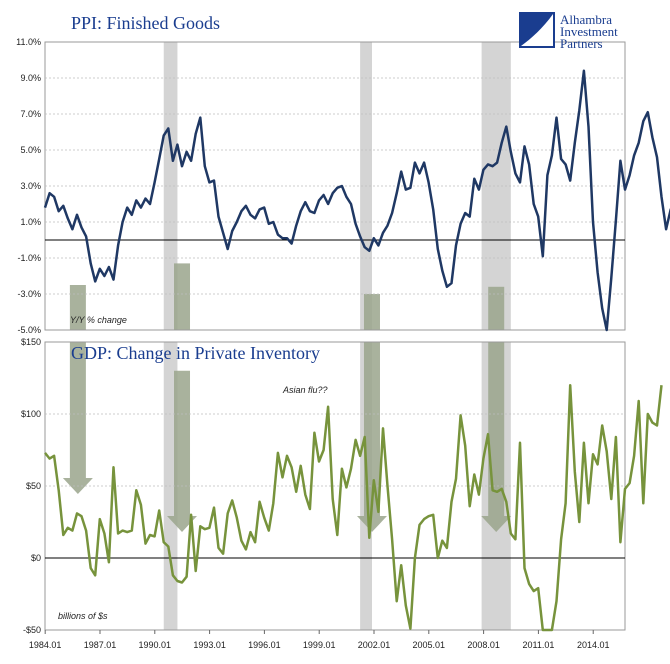 The height and width of the screenshot is (664, 670). What do you see at coordinates (30, 78) in the screenshot?
I see `ppi-y-tick-label: 9.0%` at bounding box center [30, 78].